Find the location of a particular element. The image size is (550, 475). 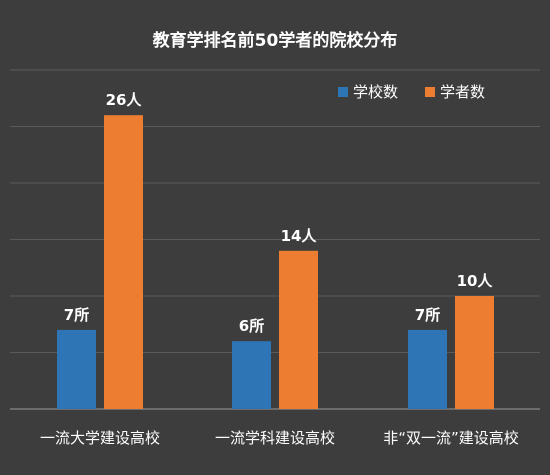

data-label: 26人 is located at coordinates (124, 100).